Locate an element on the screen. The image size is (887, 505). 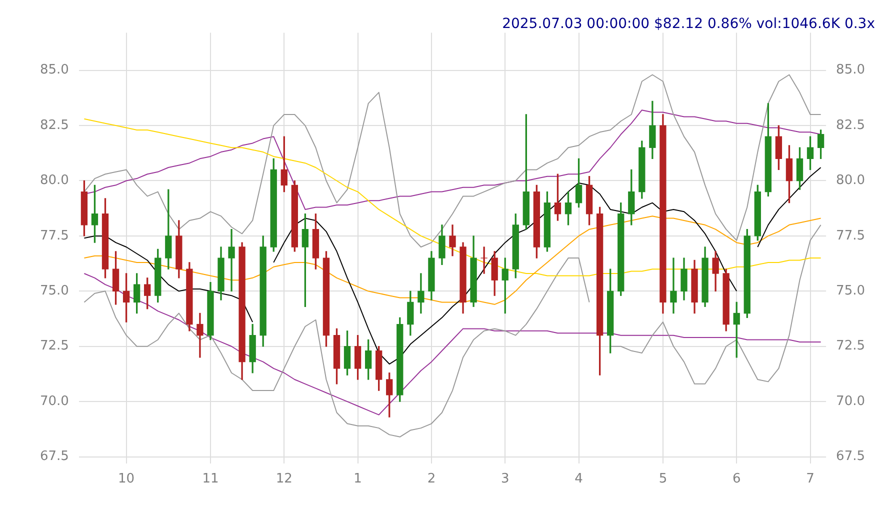
y2-tick-label: 85.0 is located at coordinates (851, 70).